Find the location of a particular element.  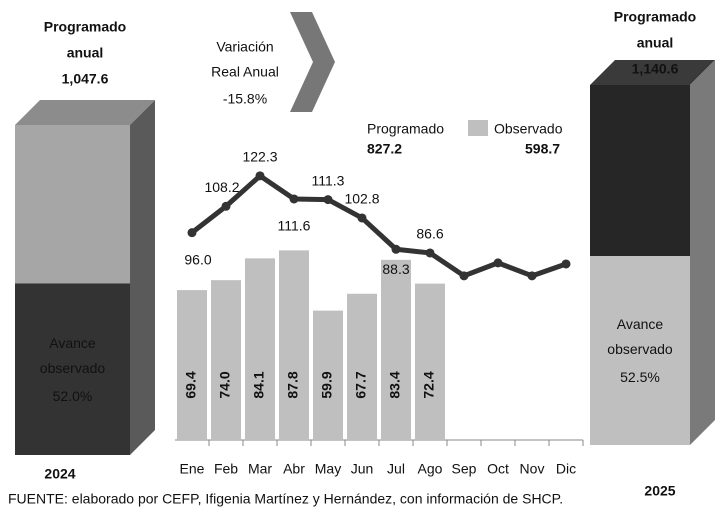

x-tick-label: Ago is located at coordinates (430, 469).